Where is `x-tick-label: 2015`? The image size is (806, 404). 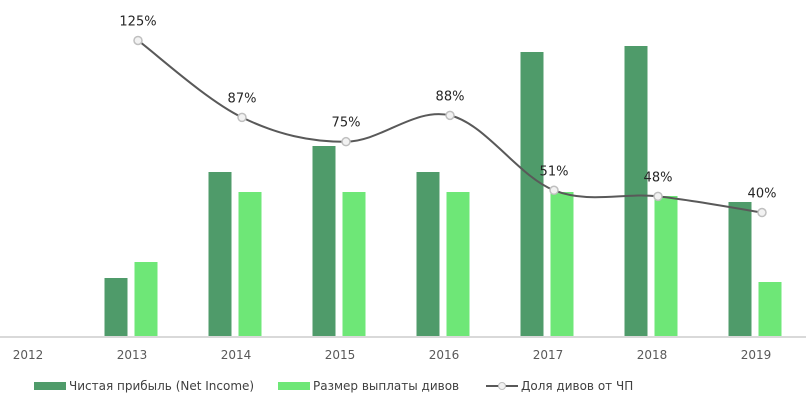
x-tick-label: 2015 is located at coordinates (340, 355).